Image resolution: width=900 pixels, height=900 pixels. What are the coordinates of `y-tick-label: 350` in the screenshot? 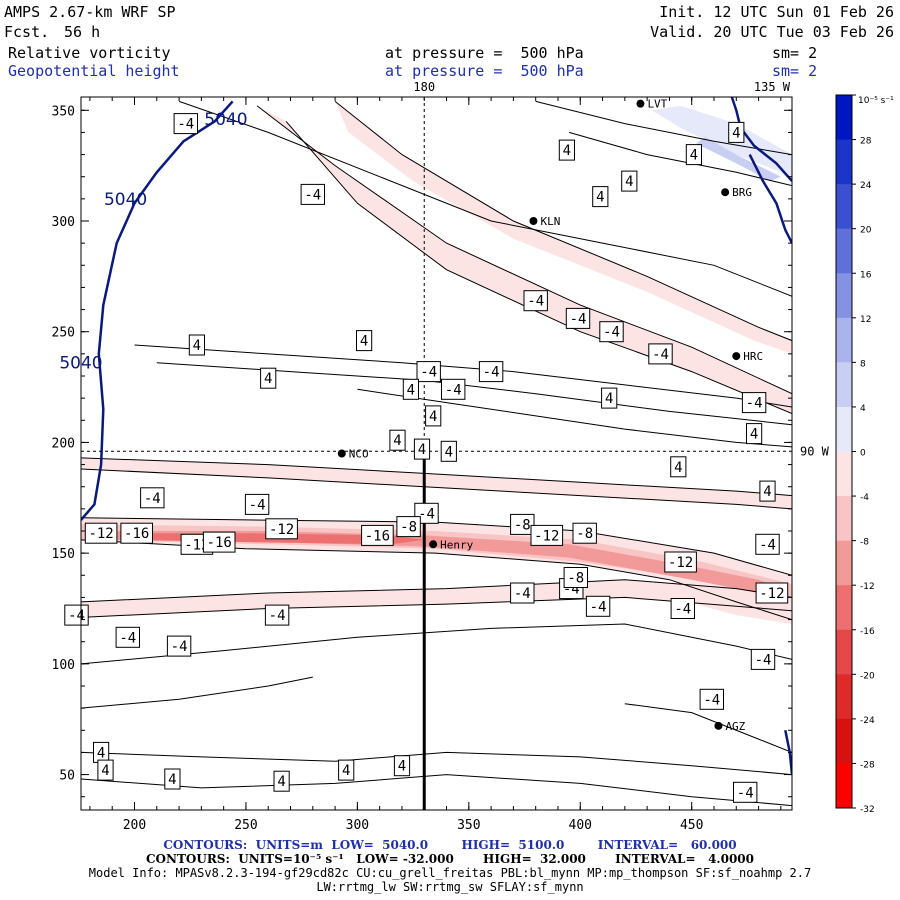 It's located at (63, 111).